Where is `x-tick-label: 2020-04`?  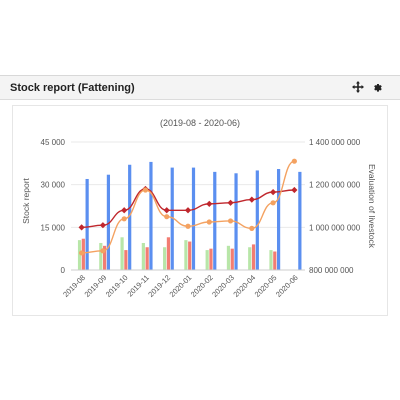 x-tick-label: 2020-04 is located at coordinates (244, 286).